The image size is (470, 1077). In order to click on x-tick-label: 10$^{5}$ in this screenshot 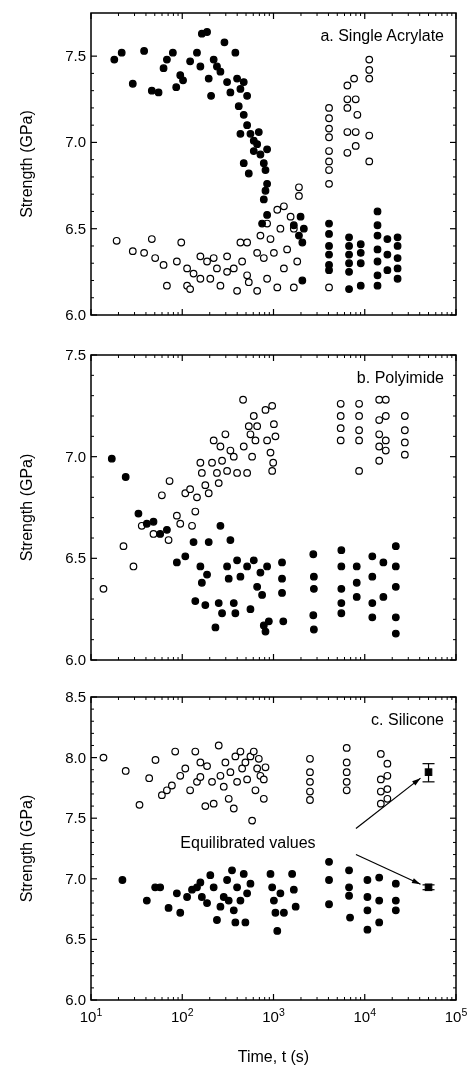, I will do `click(456, 1015)`.